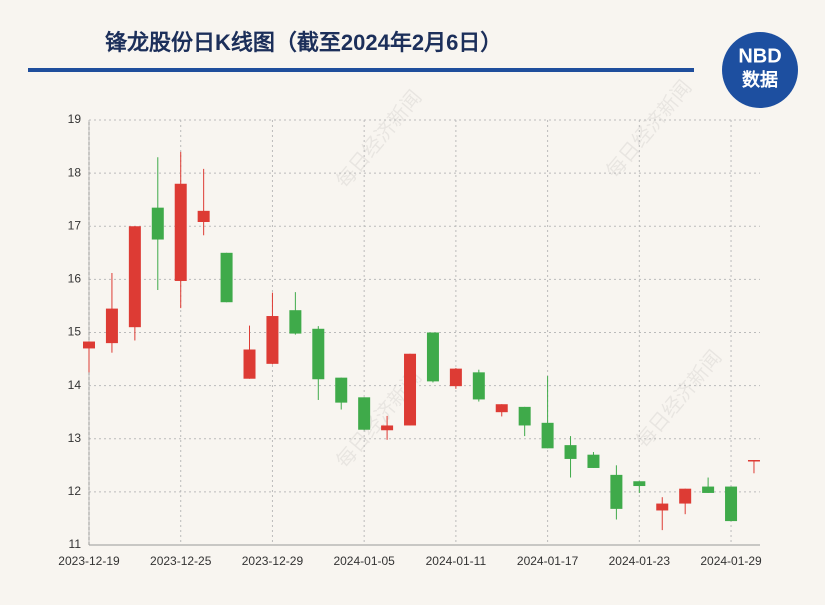 Image resolution: width=825 pixels, height=605 pixels. I want to click on y-tick-label: 12, so click(75, 491).